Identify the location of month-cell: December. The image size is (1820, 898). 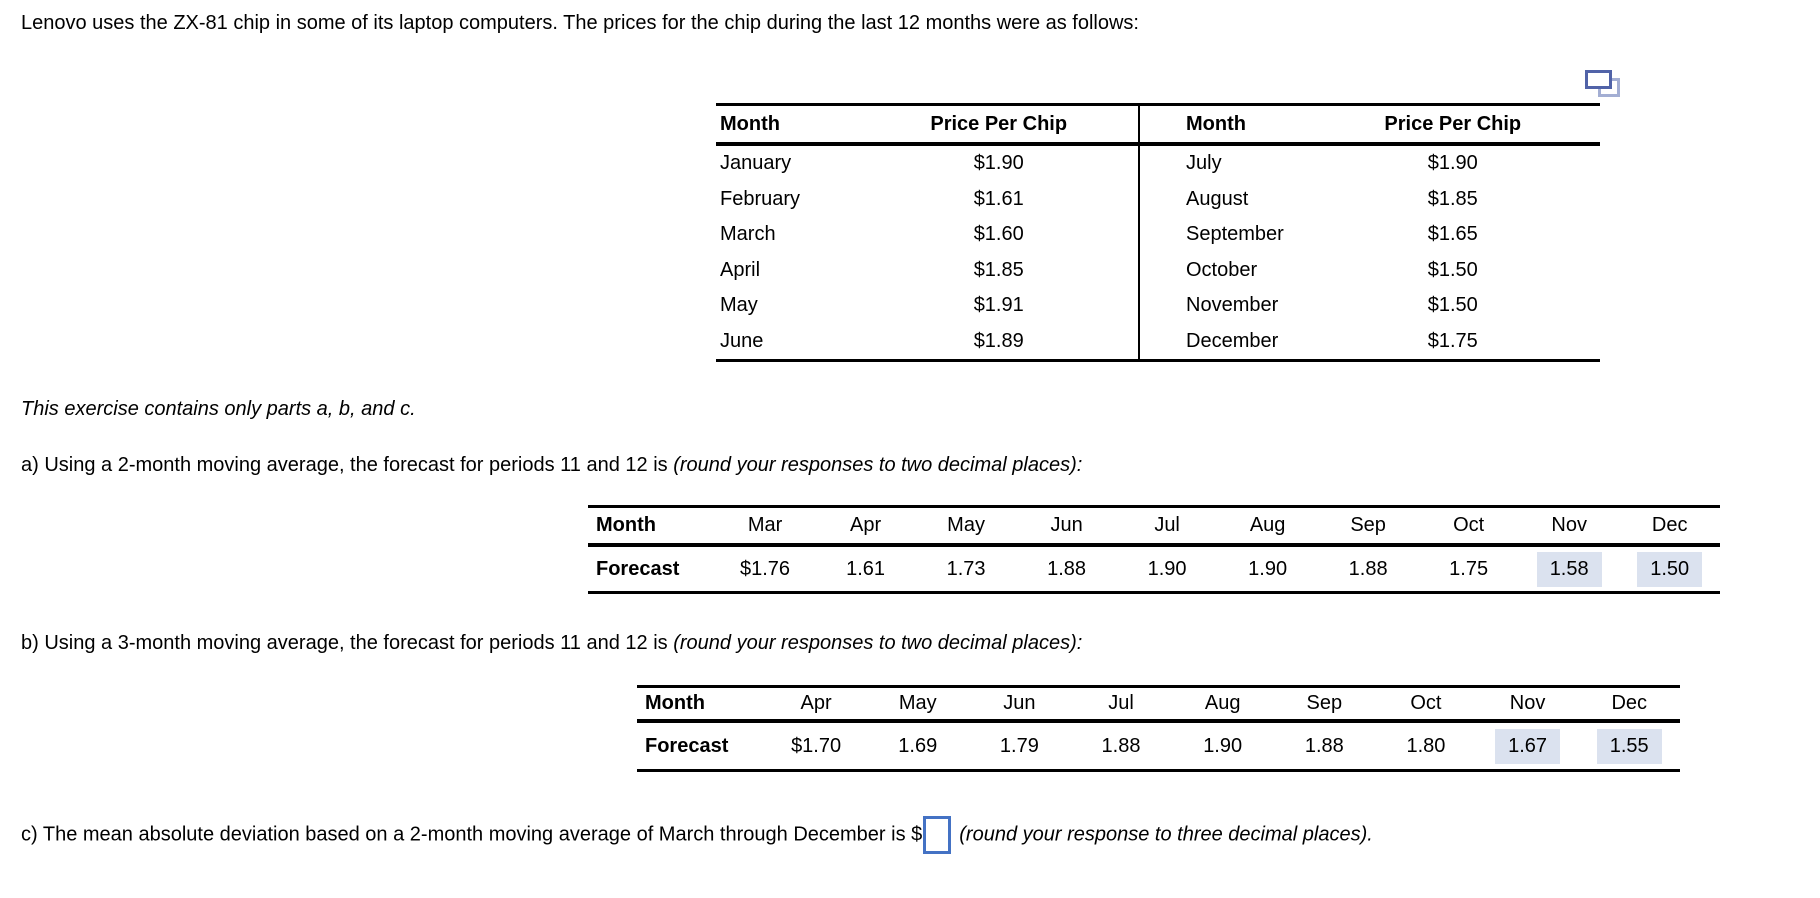
(1232, 340).